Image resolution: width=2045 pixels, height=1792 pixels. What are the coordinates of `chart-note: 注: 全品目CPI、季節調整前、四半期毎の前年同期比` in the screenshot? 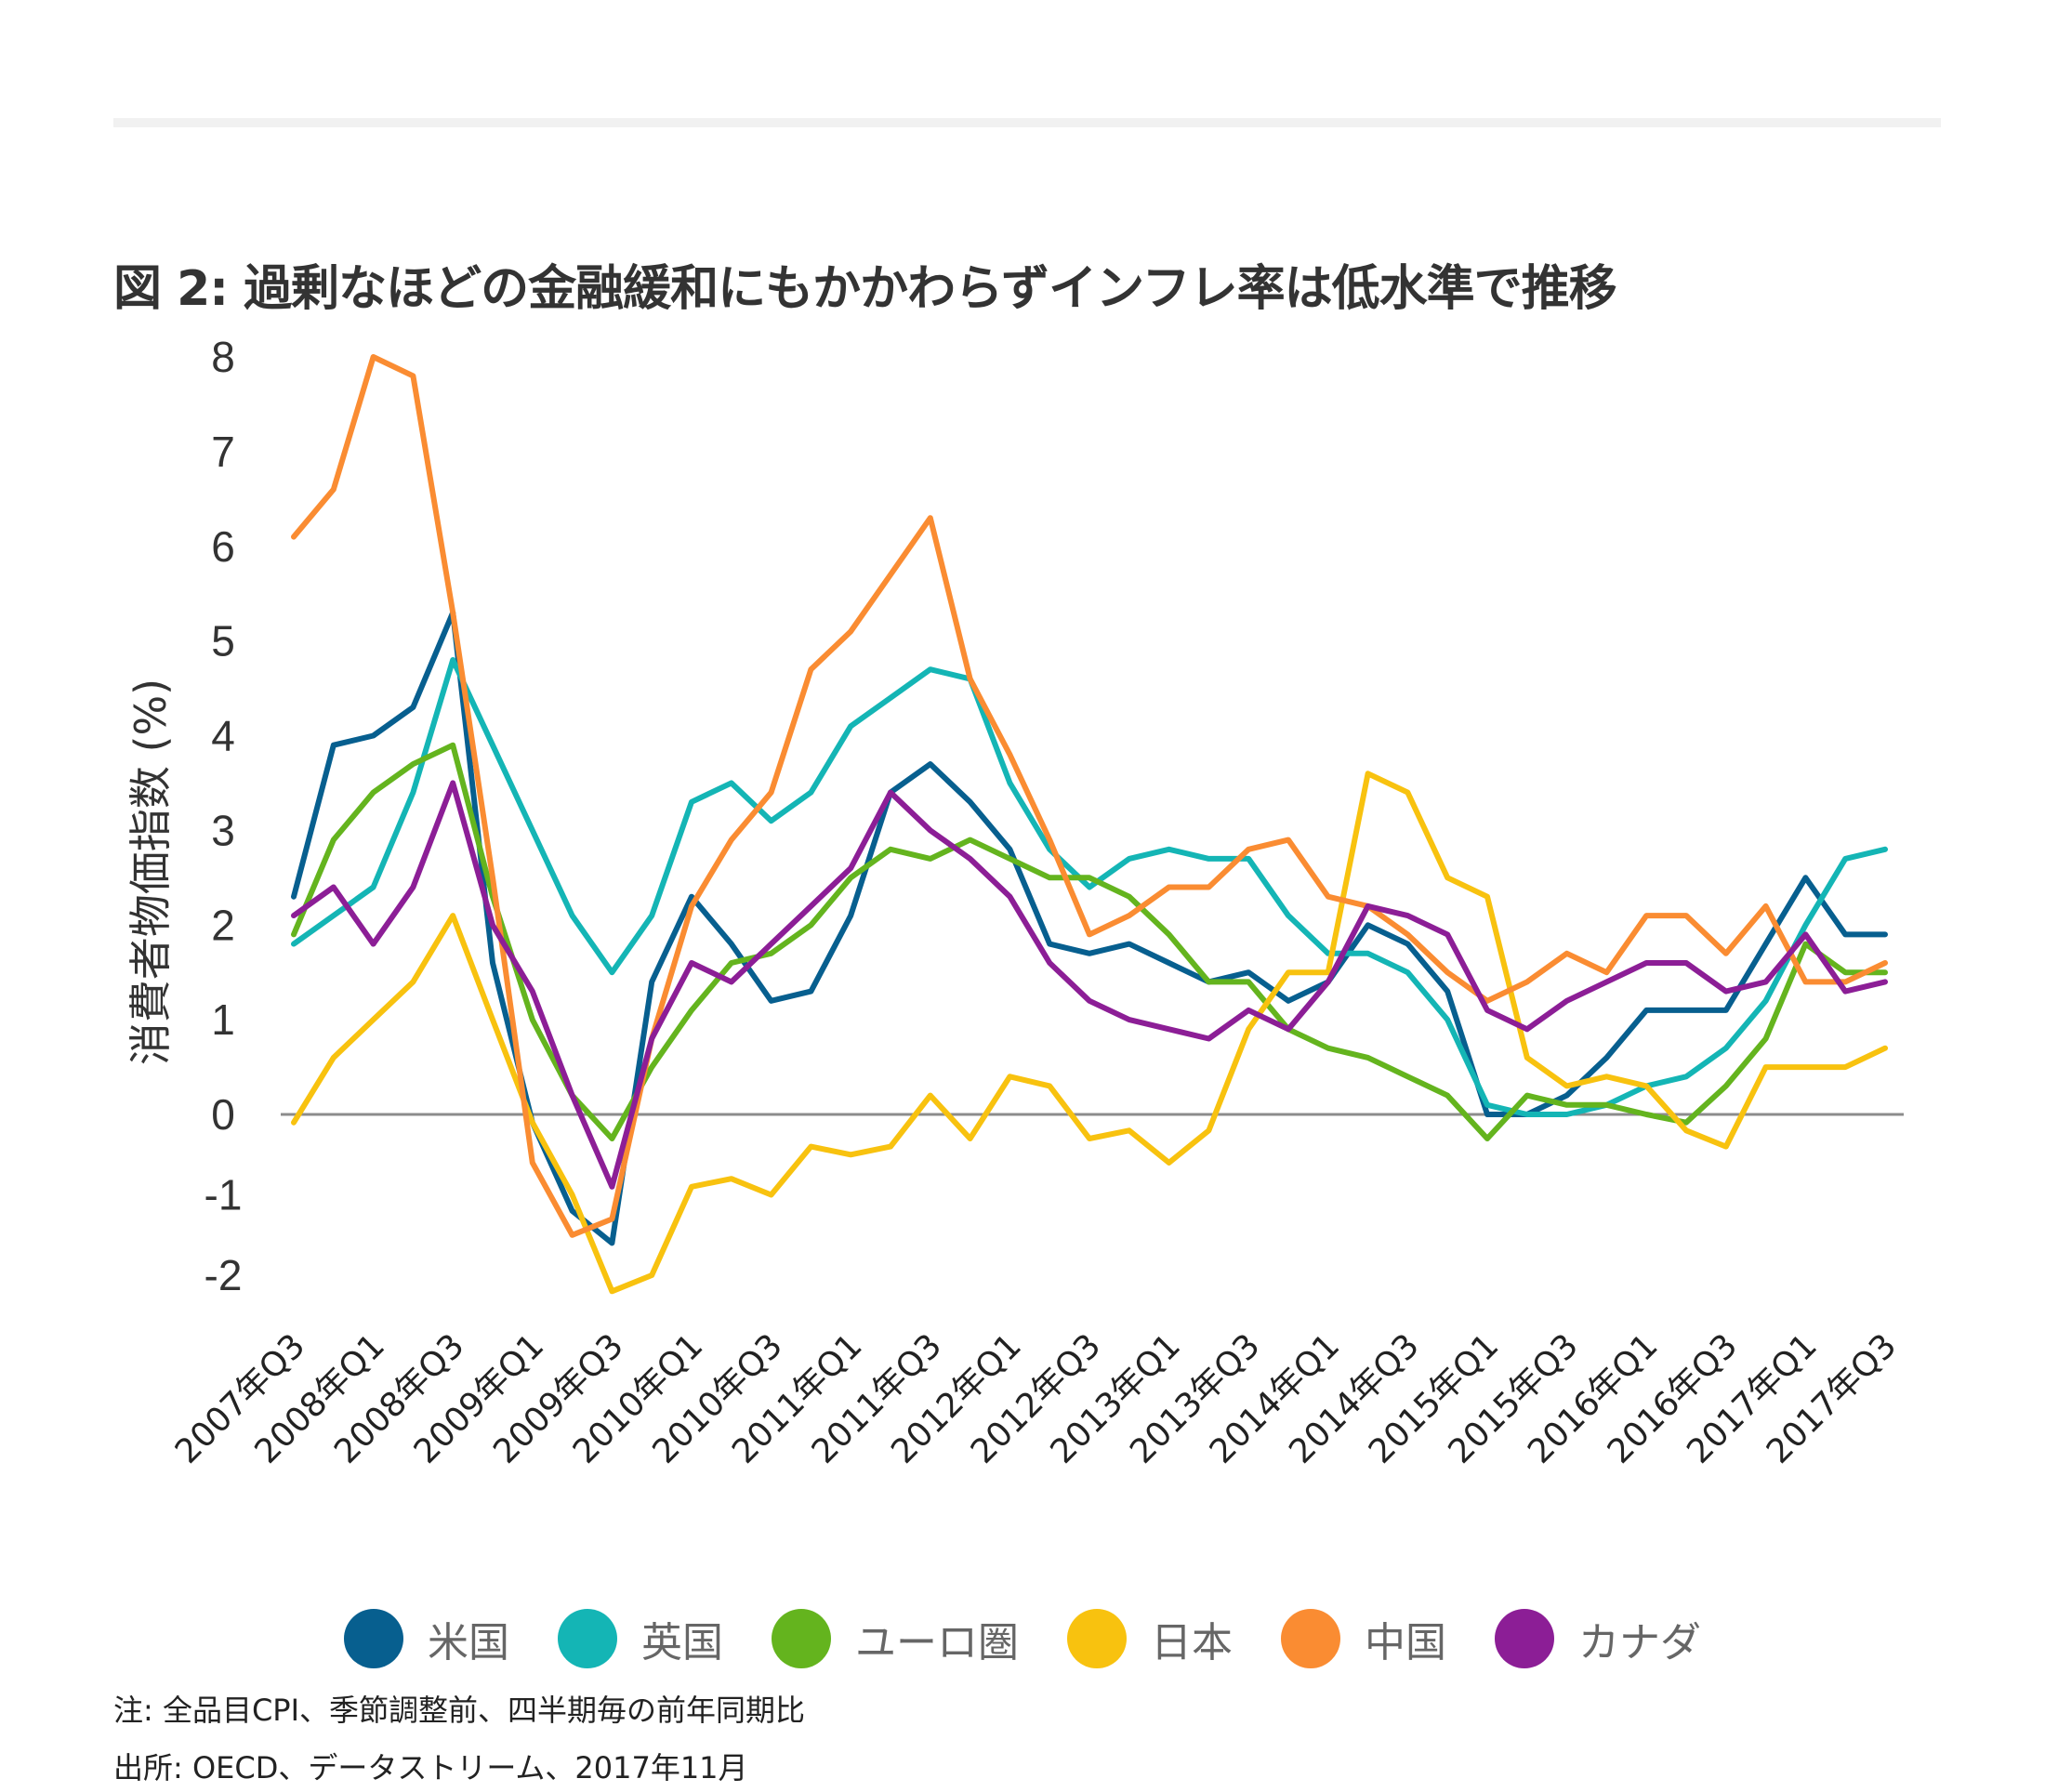 It's located at (460, 1711).